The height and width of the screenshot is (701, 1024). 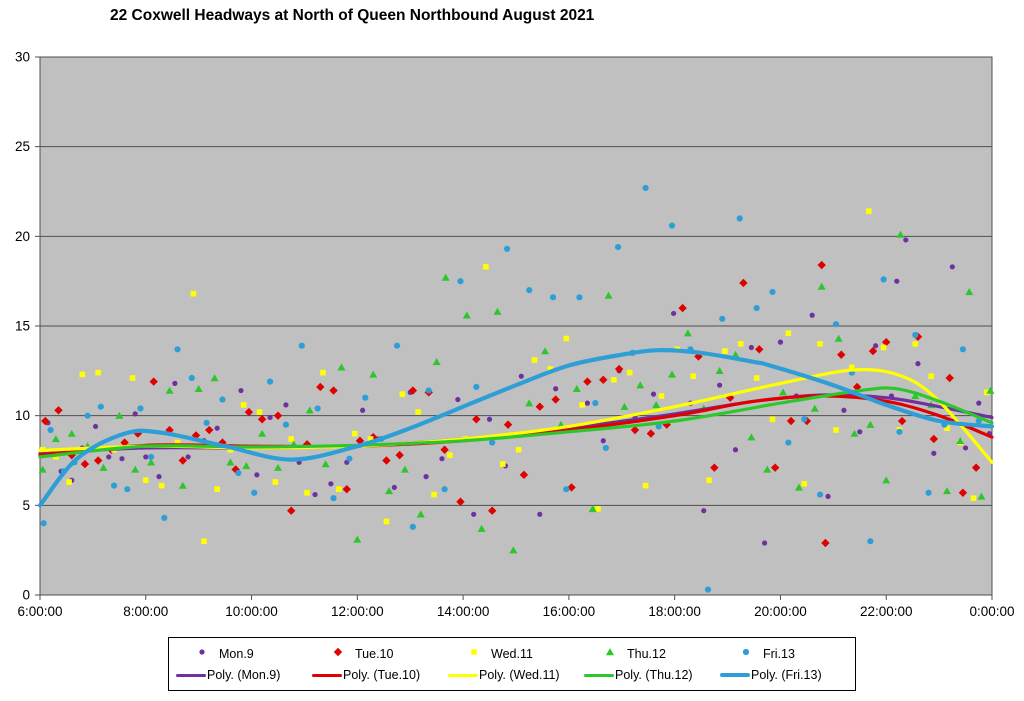 I want to click on y-tick-label: 5, so click(x=26, y=505).